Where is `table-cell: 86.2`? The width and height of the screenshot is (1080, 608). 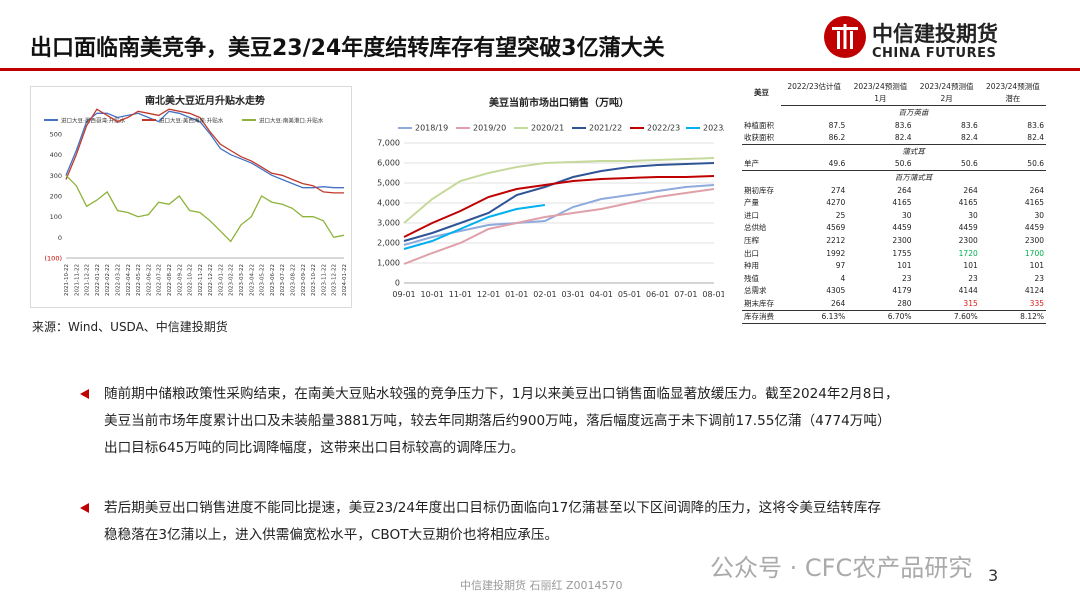
table-cell: 86.2 is located at coordinates (814, 138).